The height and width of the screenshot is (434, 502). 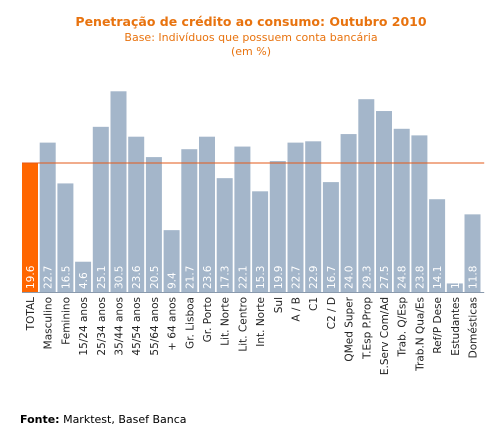 What do you see at coordinates (208, 277) in the screenshot?
I see `value-label-10: 23.6` at bounding box center [208, 277].